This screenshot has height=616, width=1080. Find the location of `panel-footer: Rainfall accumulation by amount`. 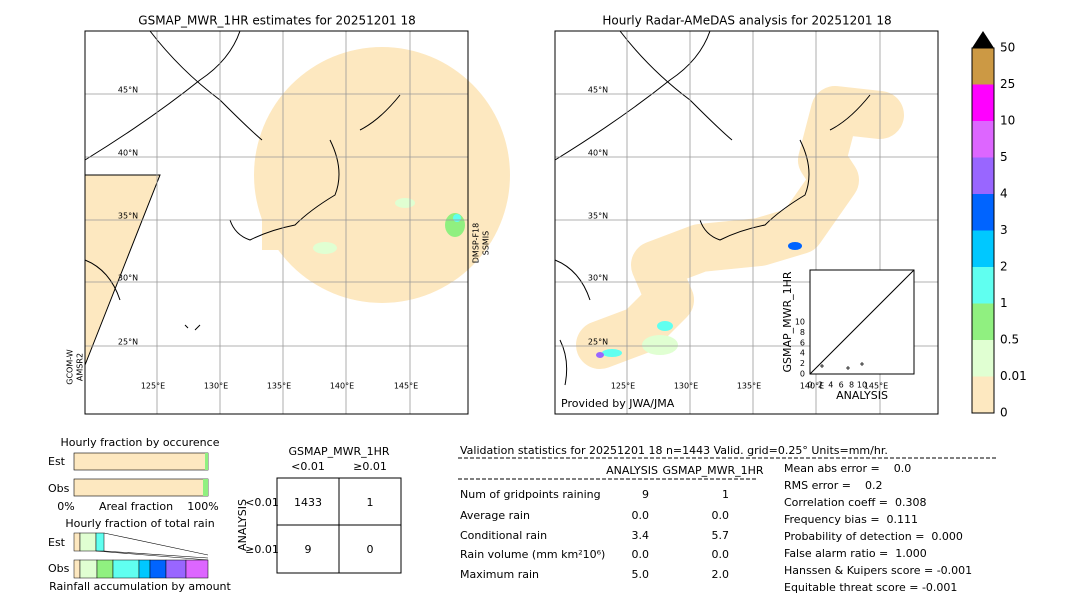

panel-footer: Rainfall accumulation by amount is located at coordinates (140, 586).